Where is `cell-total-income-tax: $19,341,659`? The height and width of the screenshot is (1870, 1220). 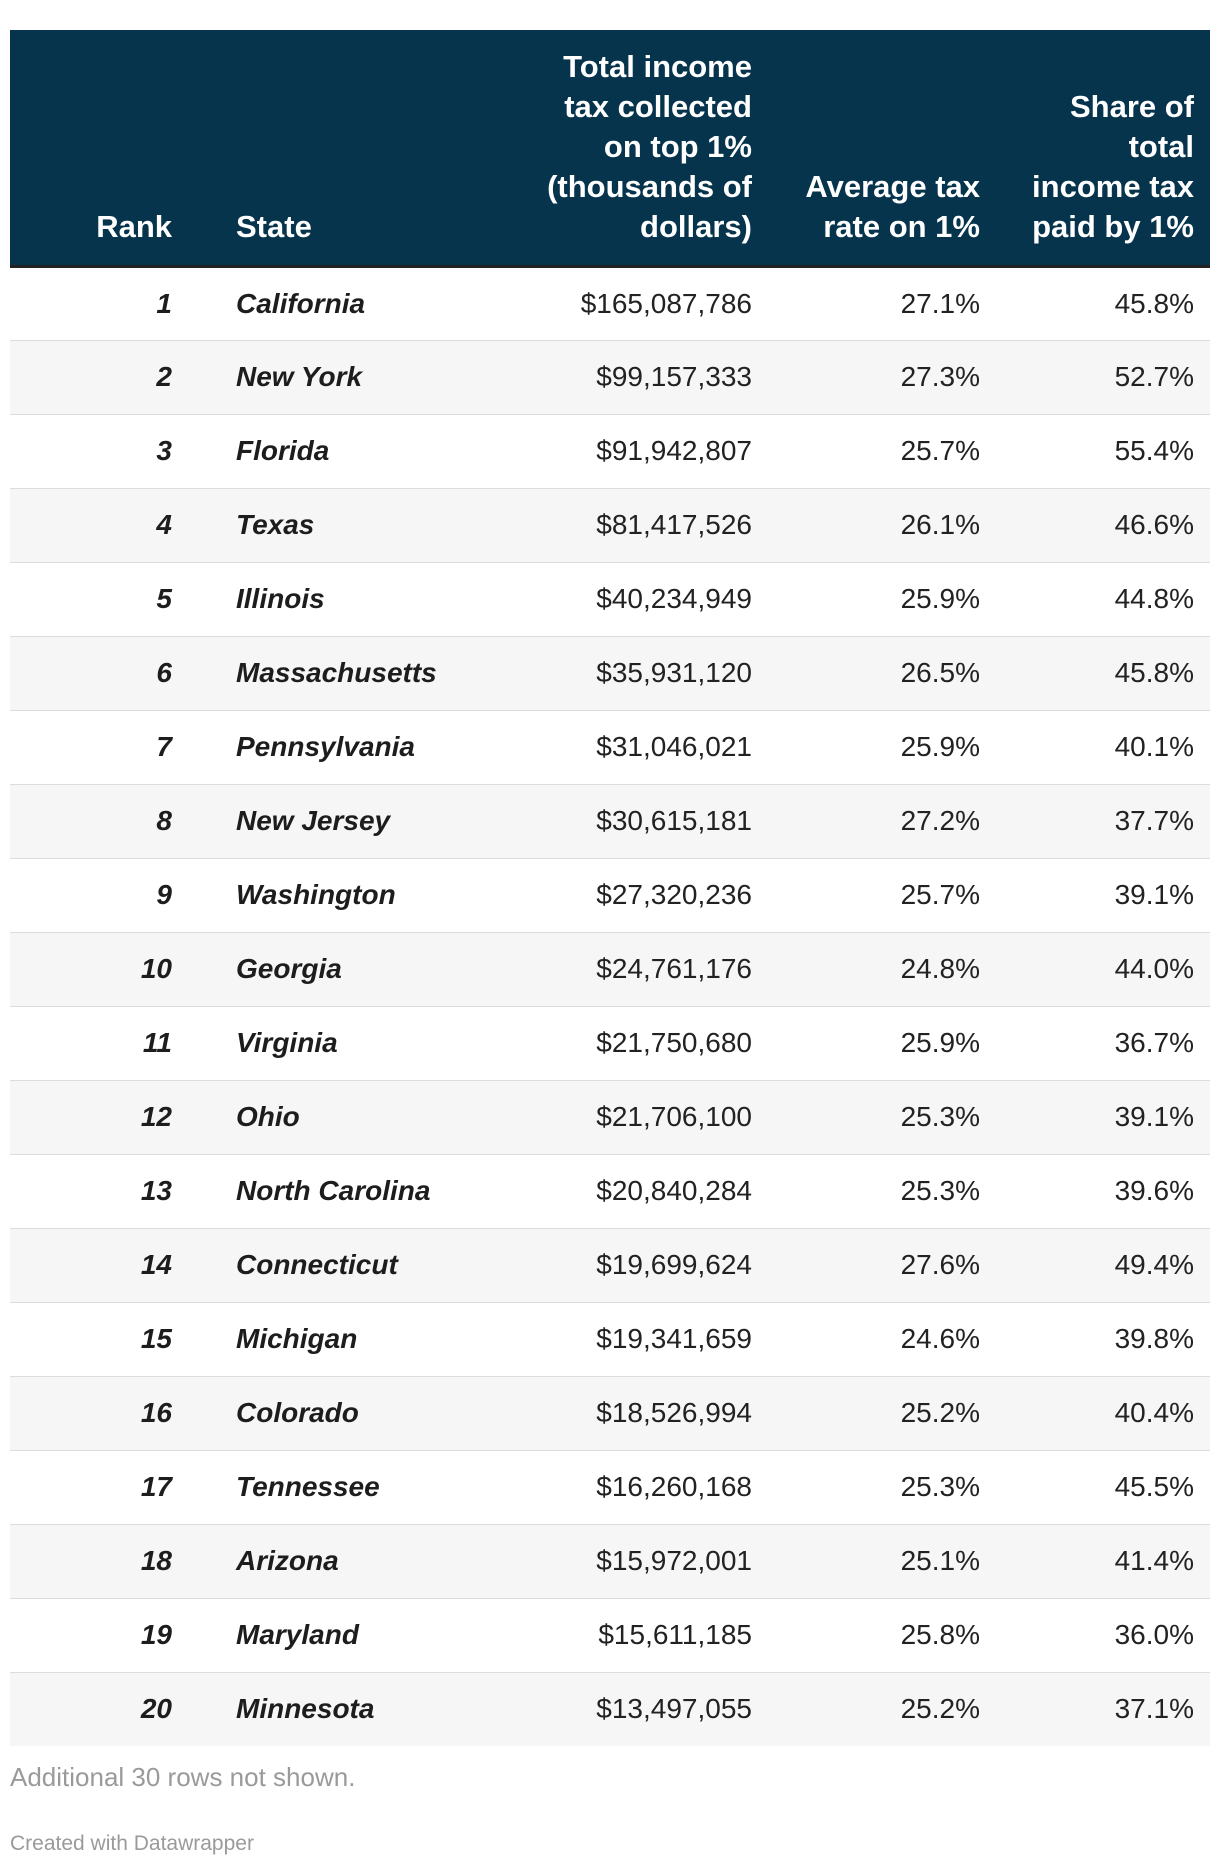
cell-total-income-tax: $19,341,659 is located at coordinates (643, 1338).